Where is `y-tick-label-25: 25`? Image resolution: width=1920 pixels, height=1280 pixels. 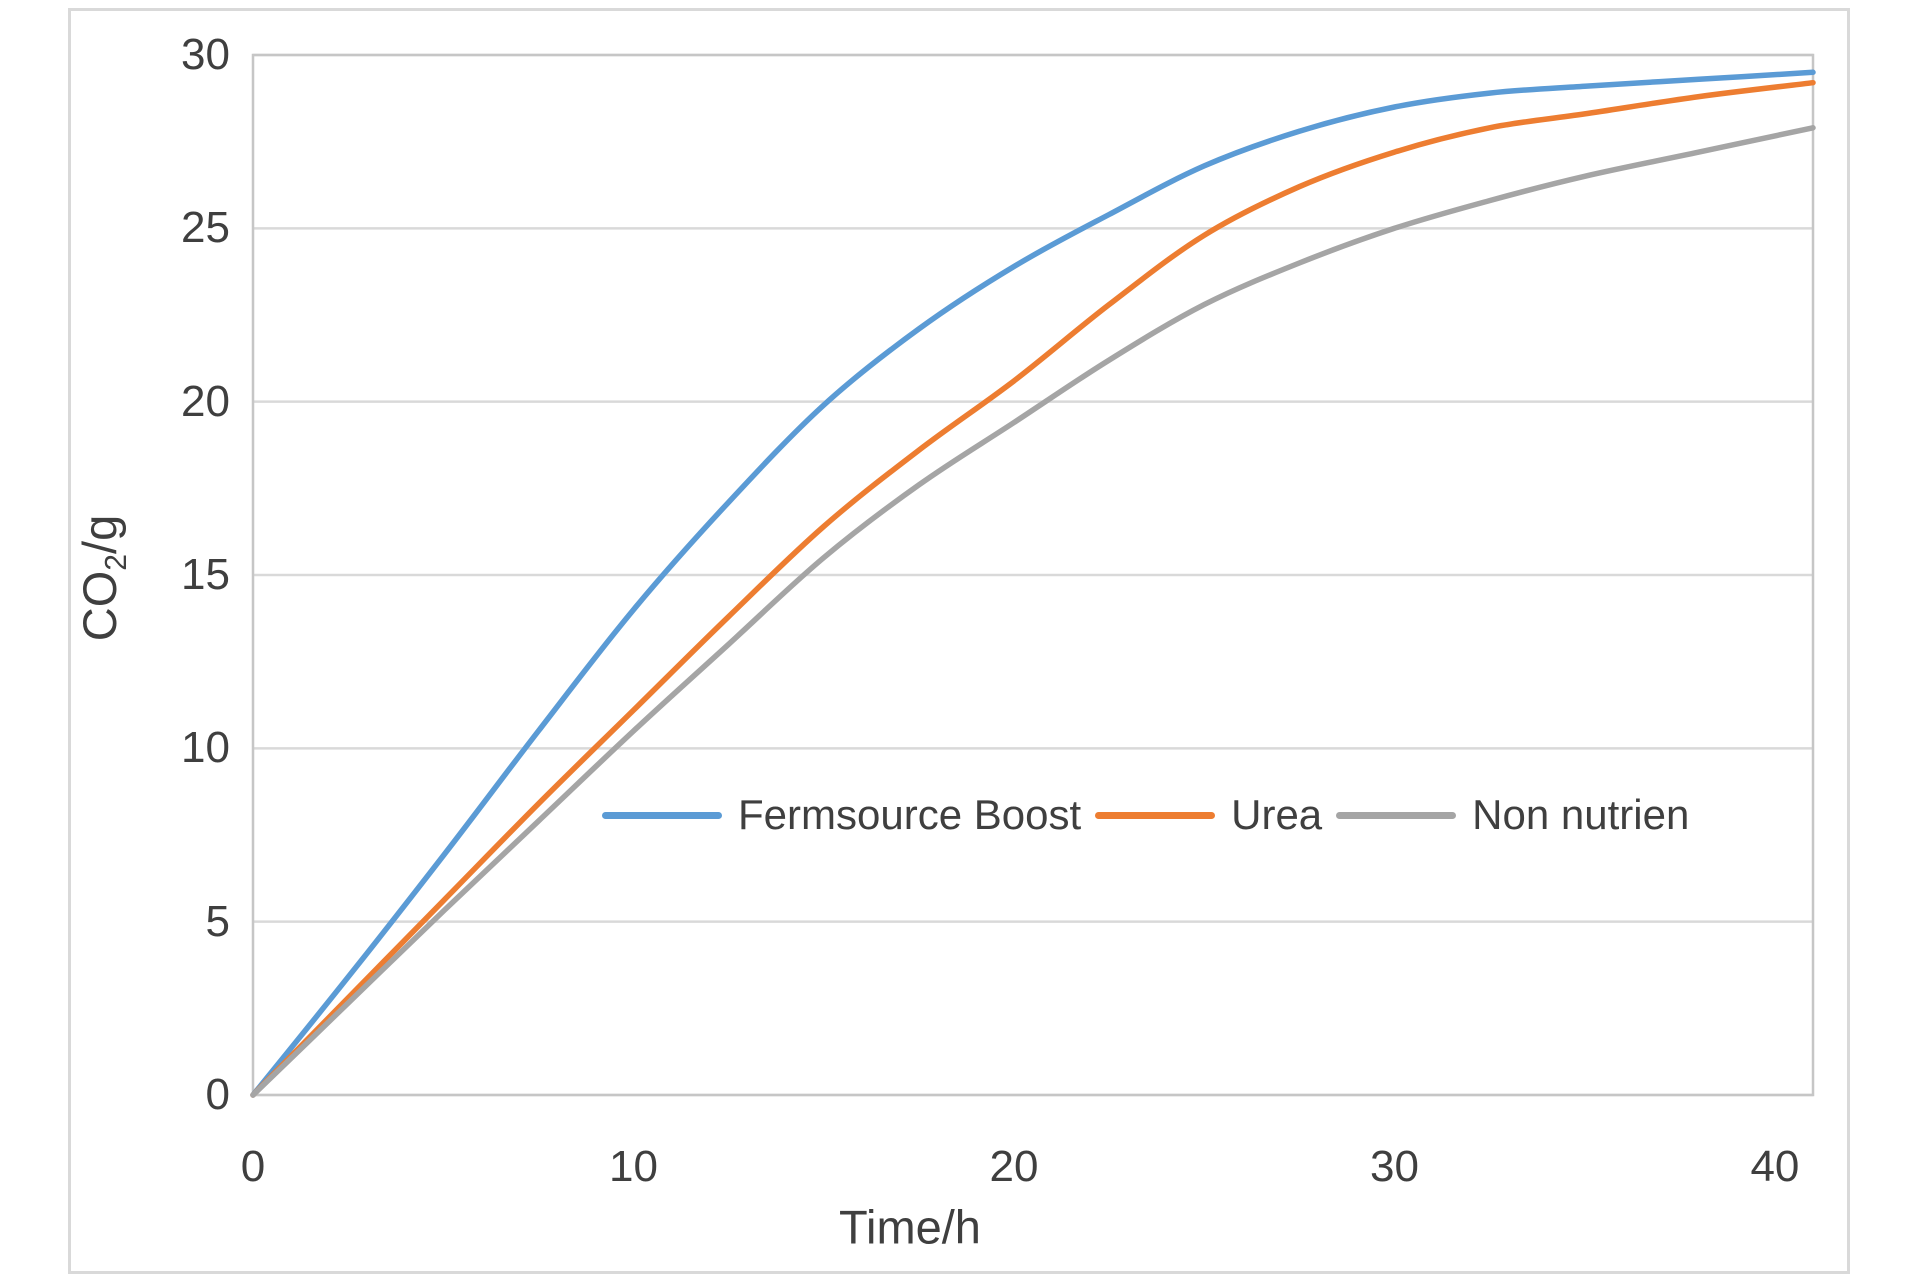
y-tick-label-25: 25 is located at coordinates (205, 228).